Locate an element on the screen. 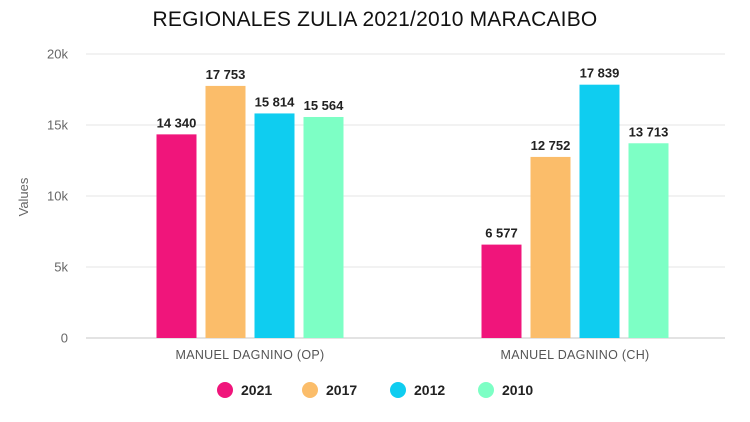 Image resolution: width=750 pixels, height=422 pixels. legend-item-2010: 2010 is located at coordinates (505, 390).